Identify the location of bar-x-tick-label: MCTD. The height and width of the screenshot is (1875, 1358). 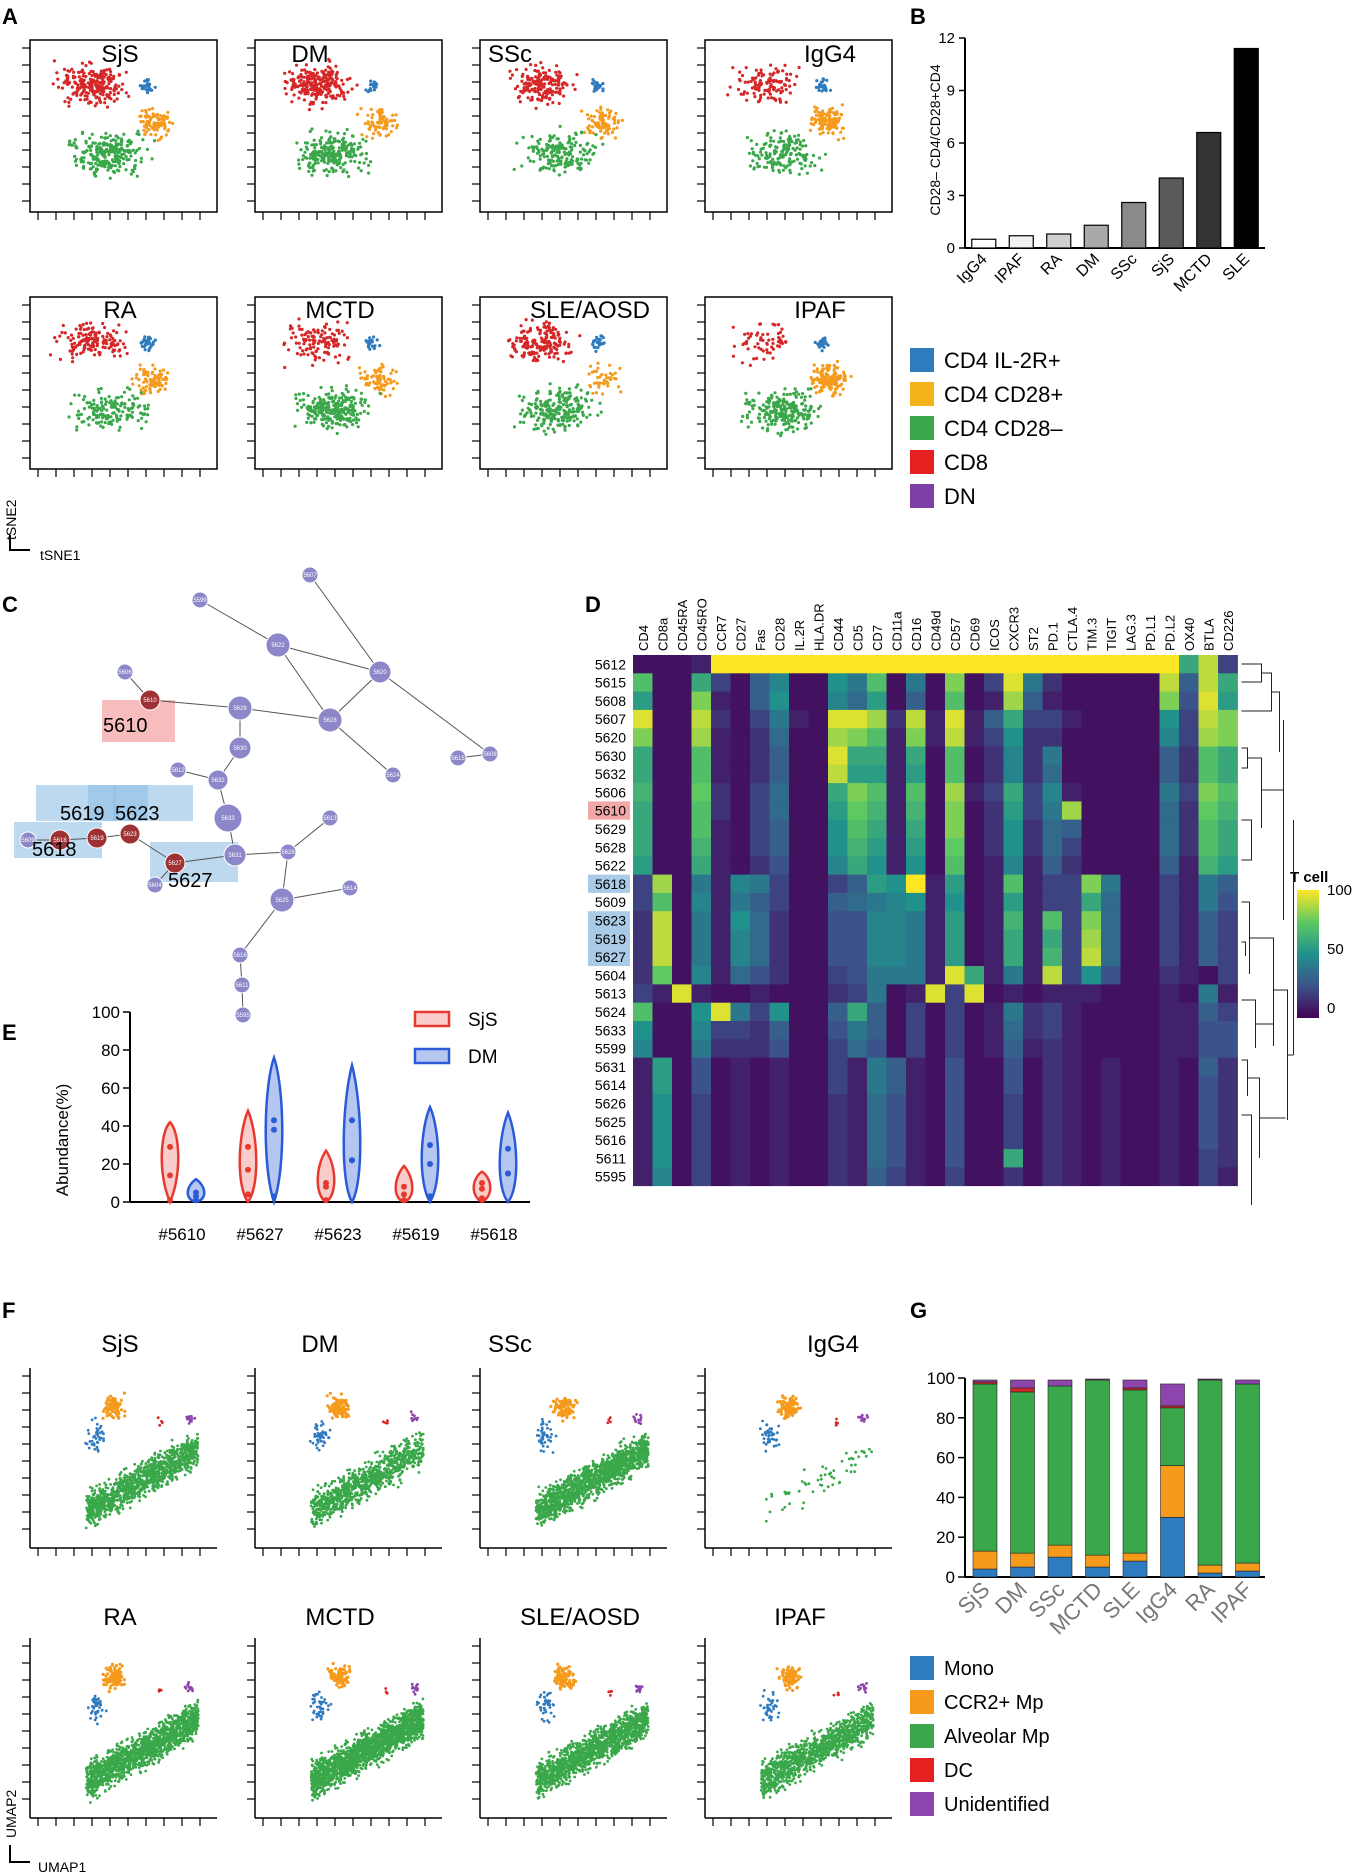
(1193, 273).